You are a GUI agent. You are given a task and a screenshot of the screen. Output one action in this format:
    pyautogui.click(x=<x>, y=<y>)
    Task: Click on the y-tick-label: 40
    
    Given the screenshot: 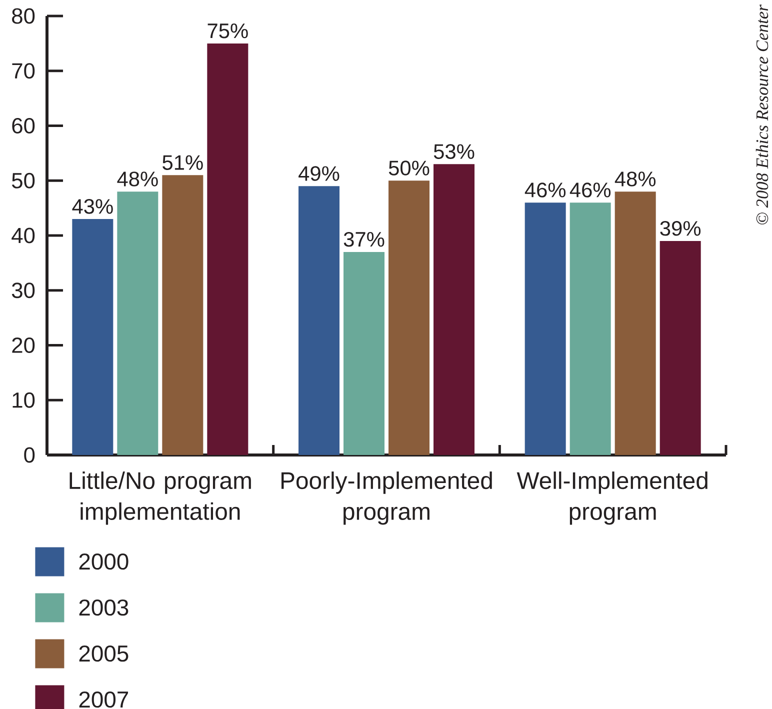 What is the action you would take?
    pyautogui.click(x=23, y=236)
    